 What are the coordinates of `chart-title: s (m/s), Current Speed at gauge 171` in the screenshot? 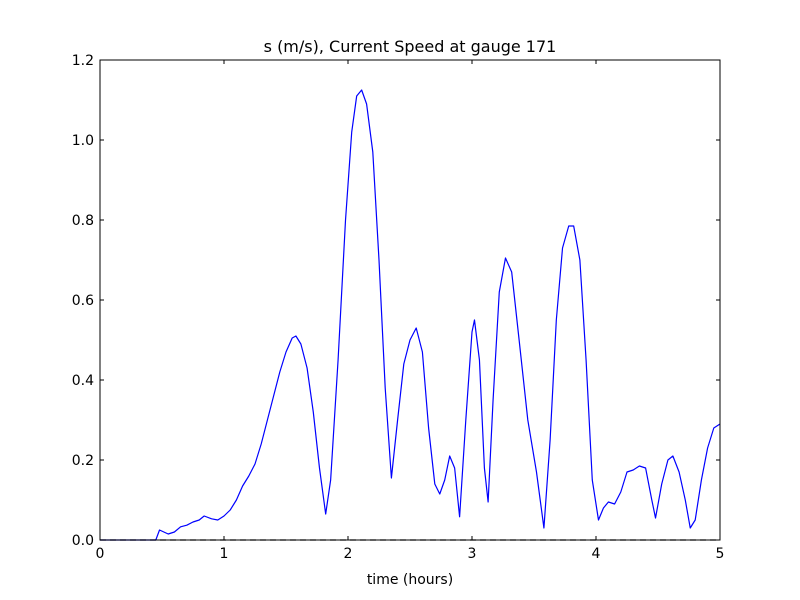 It's located at (410, 46).